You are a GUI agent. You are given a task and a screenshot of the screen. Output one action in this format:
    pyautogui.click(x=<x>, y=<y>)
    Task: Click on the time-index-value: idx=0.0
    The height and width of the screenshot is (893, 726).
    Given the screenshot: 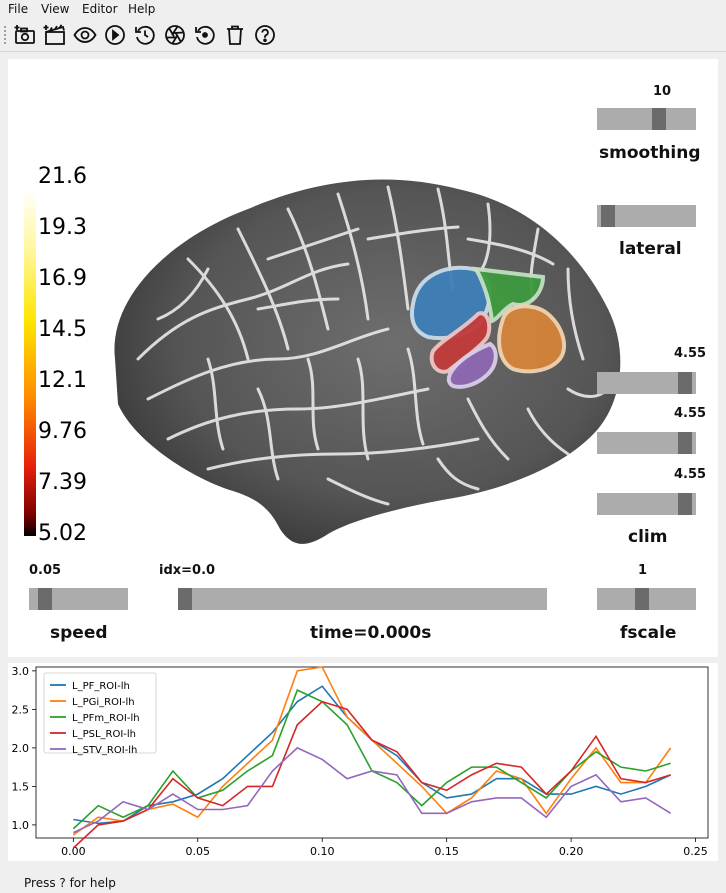 What is the action you would take?
    pyautogui.click(x=187, y=570)
    